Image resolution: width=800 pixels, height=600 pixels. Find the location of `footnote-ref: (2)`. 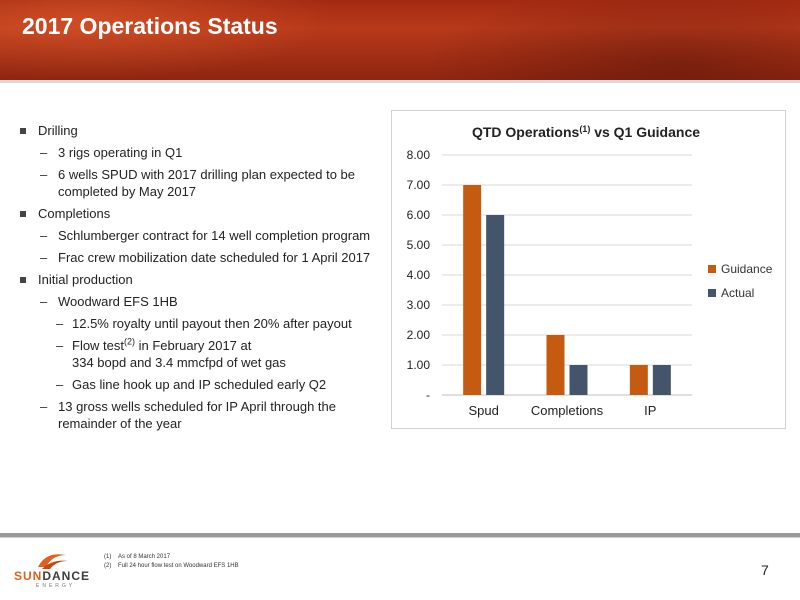

footnote-ref: (2) is located at coordinates (130, 341).